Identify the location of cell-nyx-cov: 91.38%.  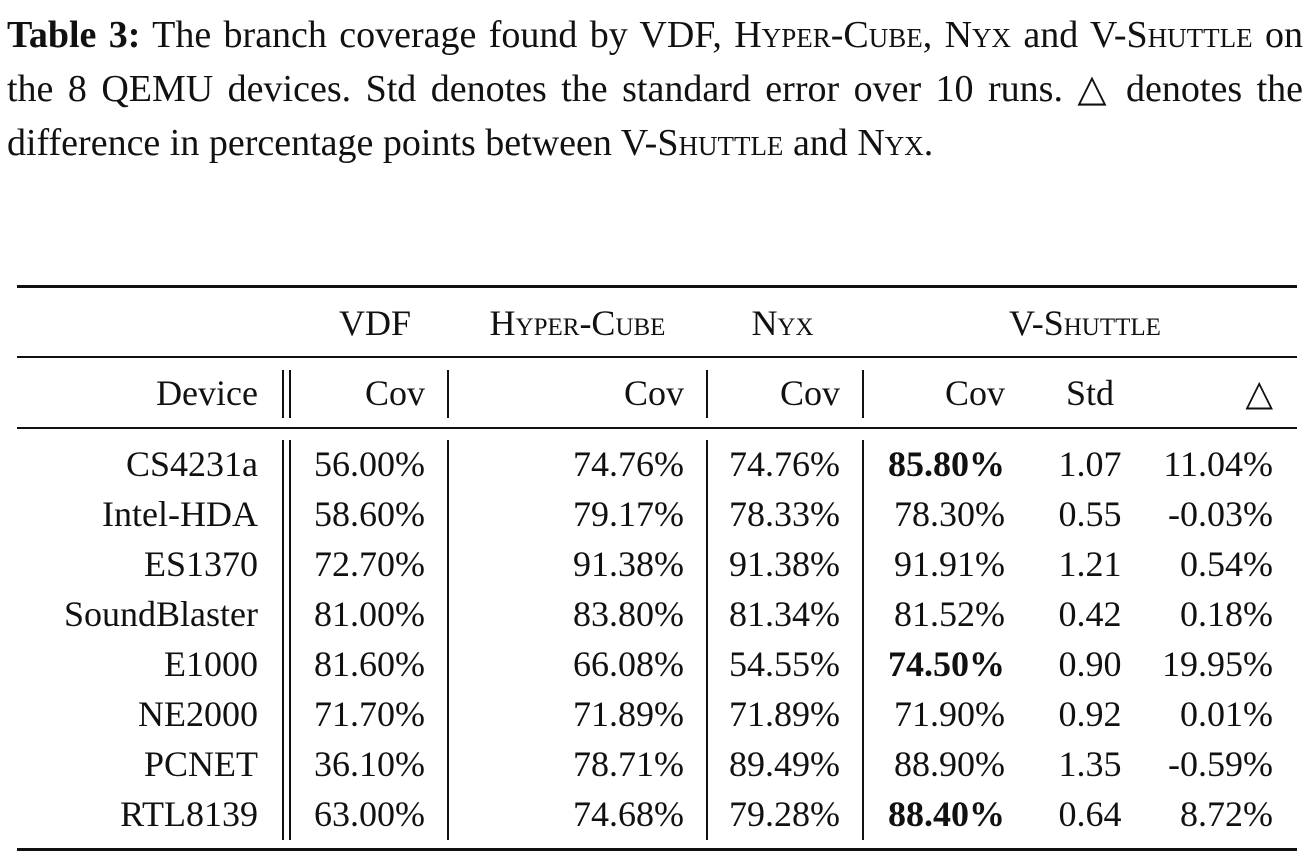
(784, 564).